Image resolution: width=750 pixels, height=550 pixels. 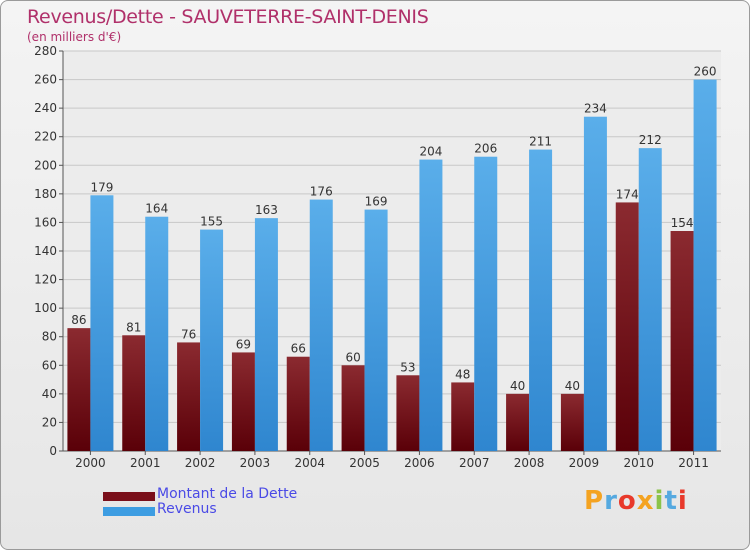 What do you see at coordinates (45, 108) in the screenshot?
I see `y-tick-label: 240` at bounding box center [45, 108].